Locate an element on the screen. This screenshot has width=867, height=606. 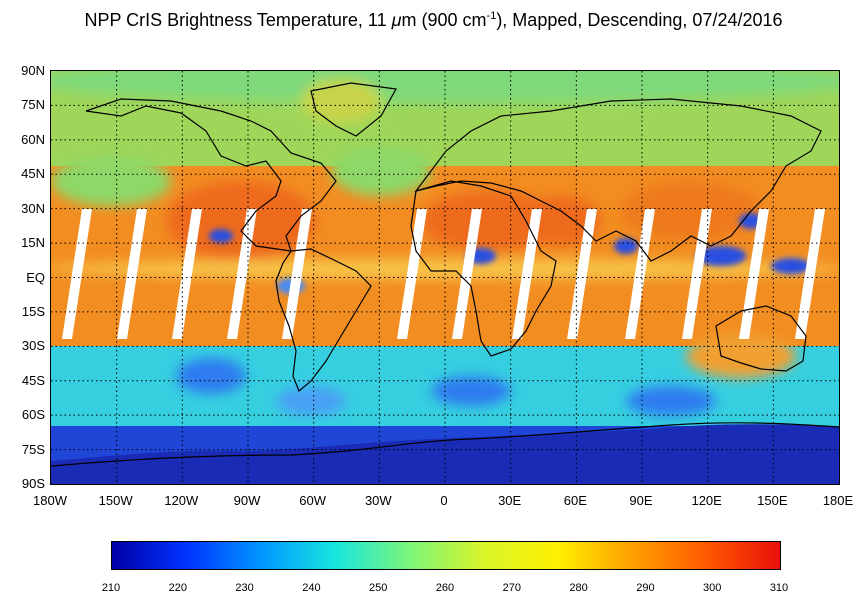
longitude-label: 90W is located at coordinates (247, 500).